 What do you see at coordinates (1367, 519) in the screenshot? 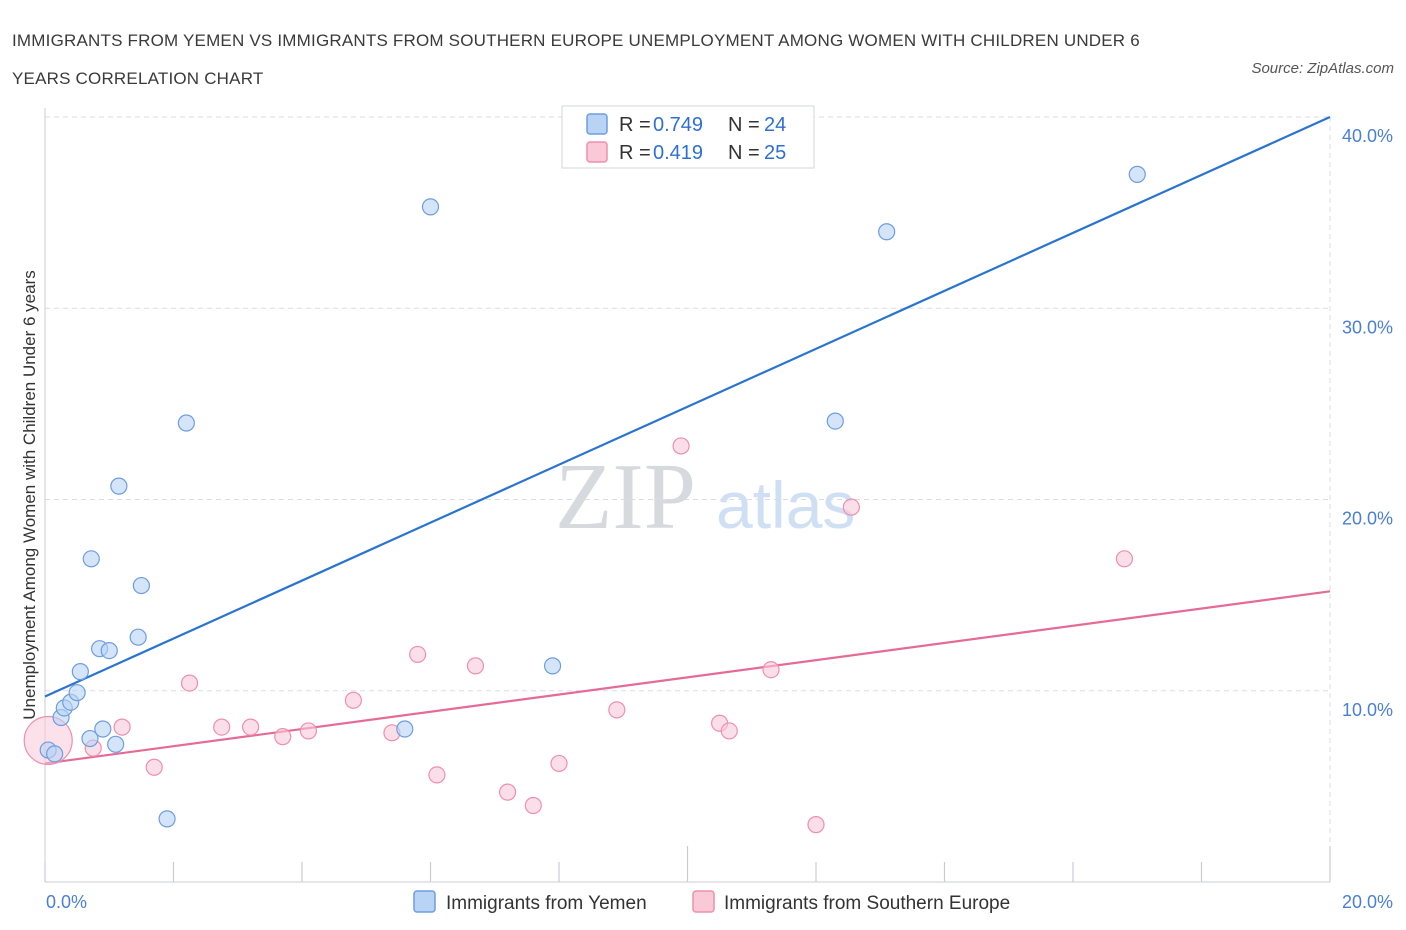
I see `y-tick-label: 20.0%` at bounding box center [1367, 519].